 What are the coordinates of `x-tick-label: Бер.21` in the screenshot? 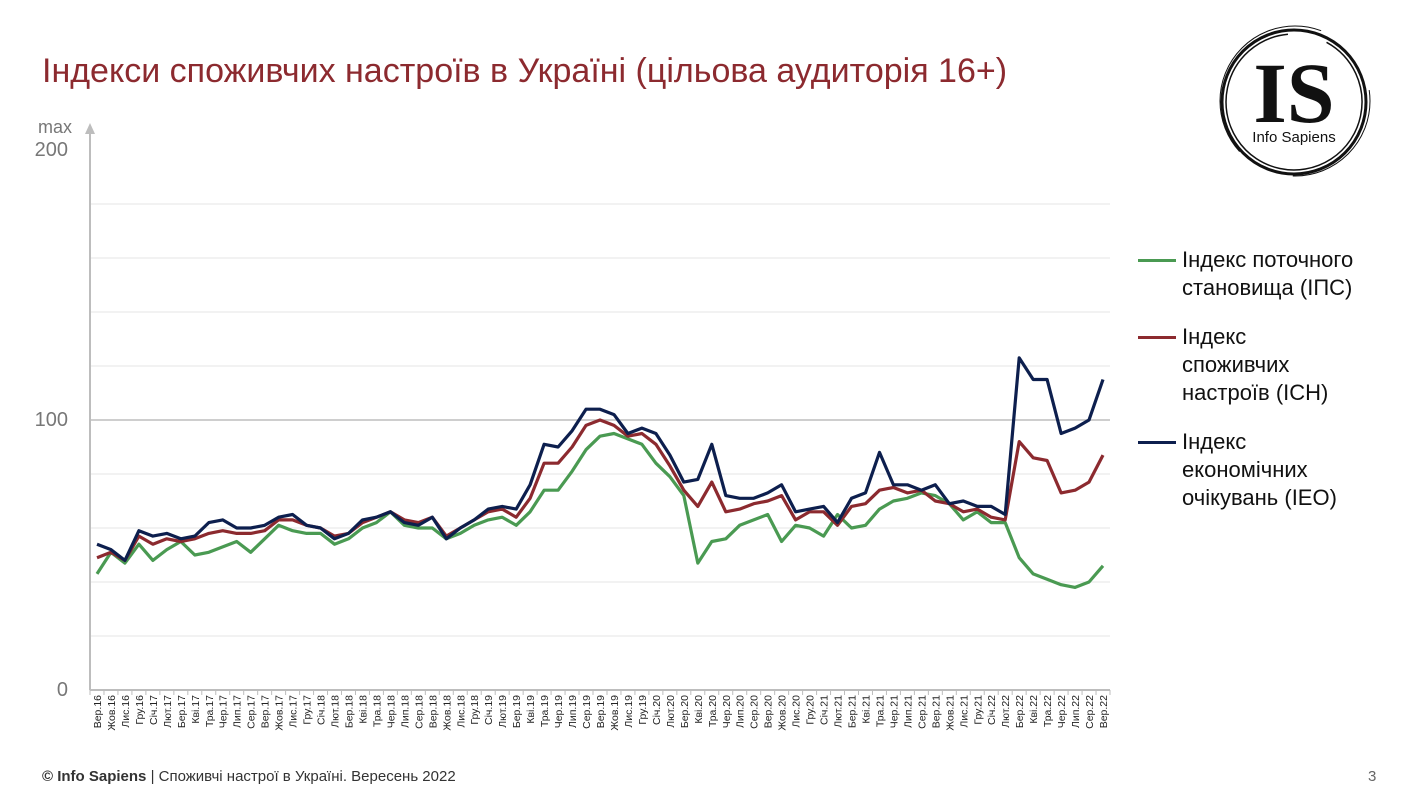 It's located at (853, 711).